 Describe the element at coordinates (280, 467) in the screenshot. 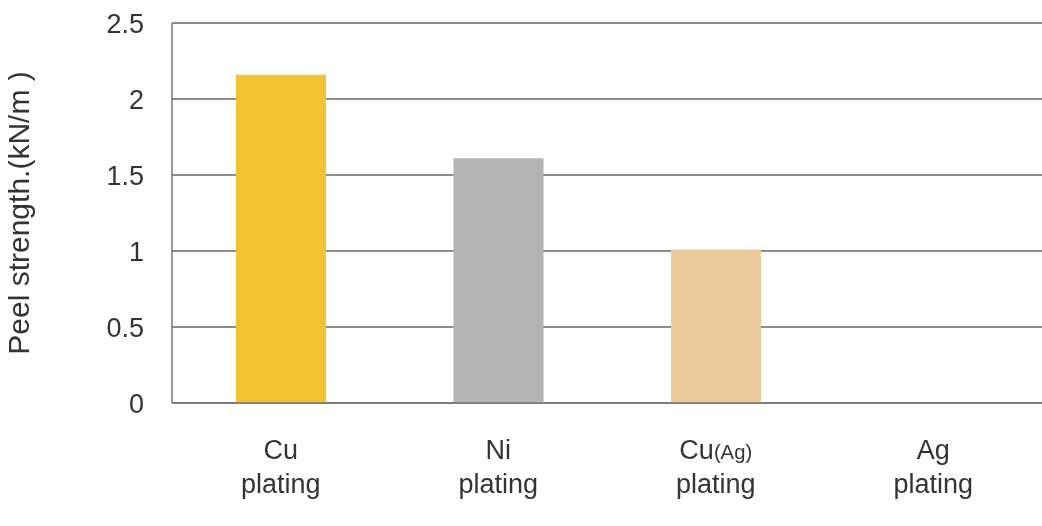

I see `x-tick-label: Cu plating` at that location.